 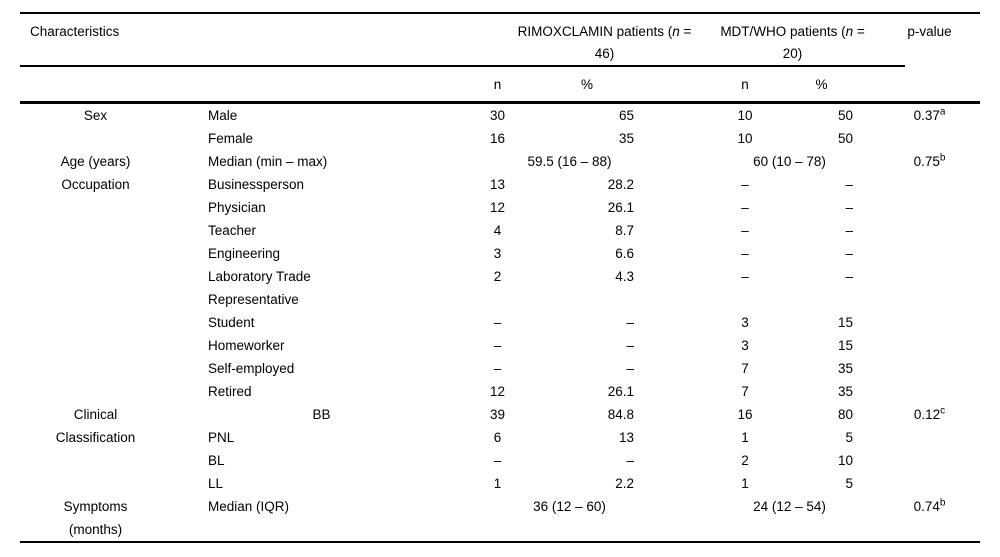 I want to click on merged-rimox-median-cell: 36 (12 – 60), so click(x=569, y=506).